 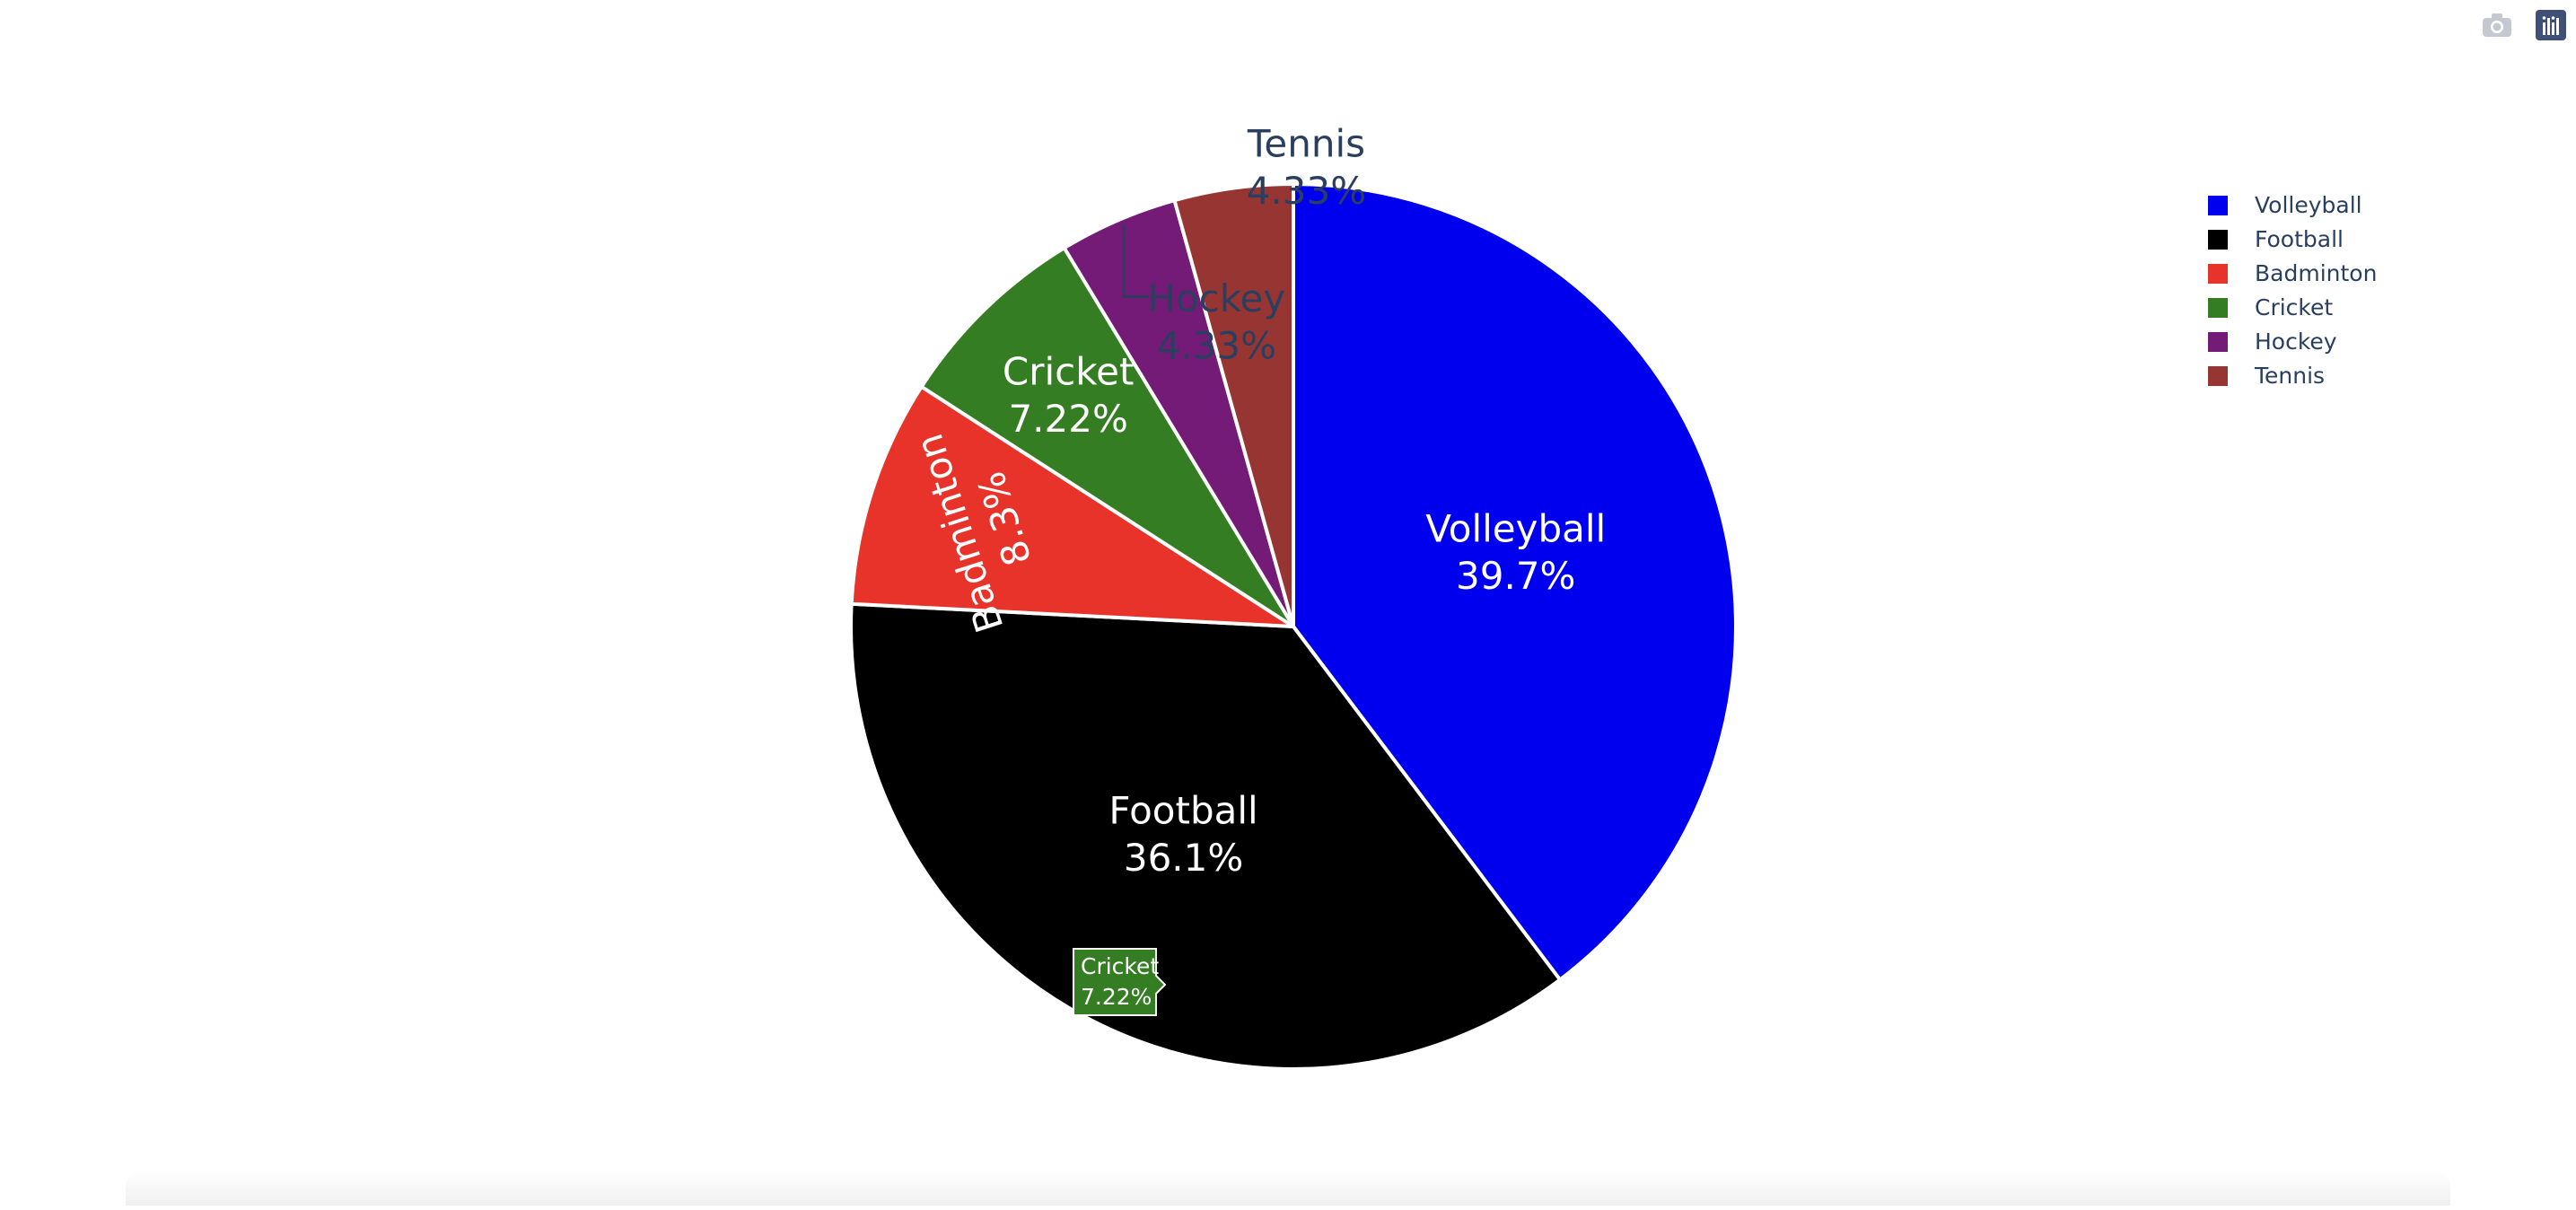 I want to click on slice-label-hockey: Hockey 4.33%, so click(x=1216, y=322).